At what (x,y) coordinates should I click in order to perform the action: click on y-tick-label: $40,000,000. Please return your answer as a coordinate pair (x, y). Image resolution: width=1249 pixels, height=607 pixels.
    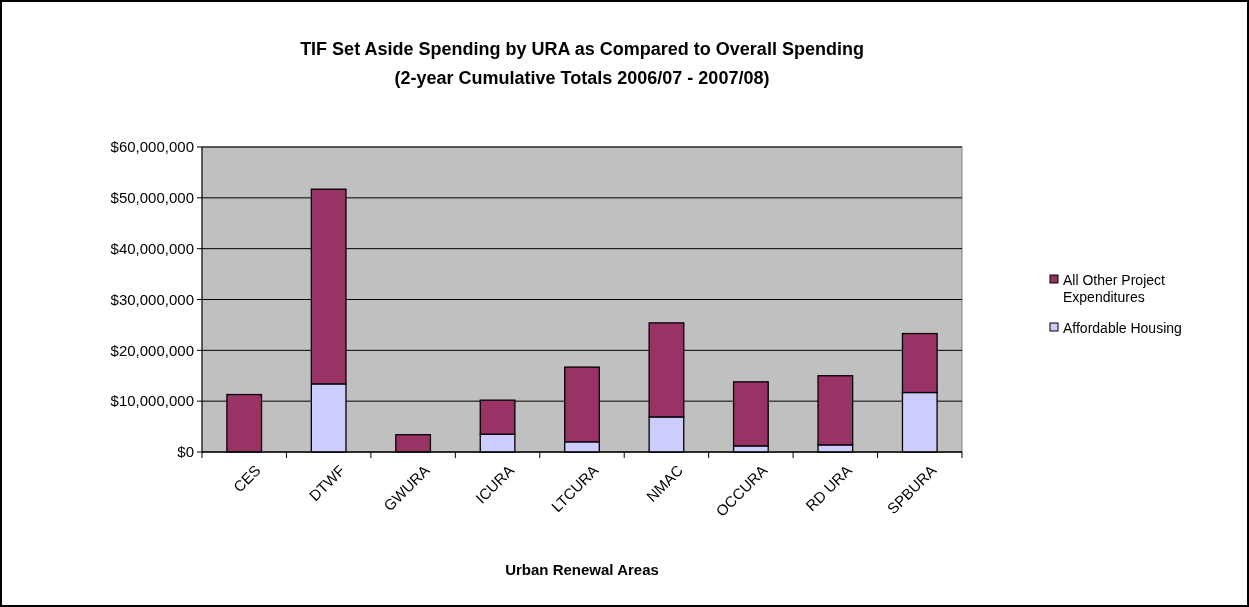
    Looking at the image, I should click on (152, 248).